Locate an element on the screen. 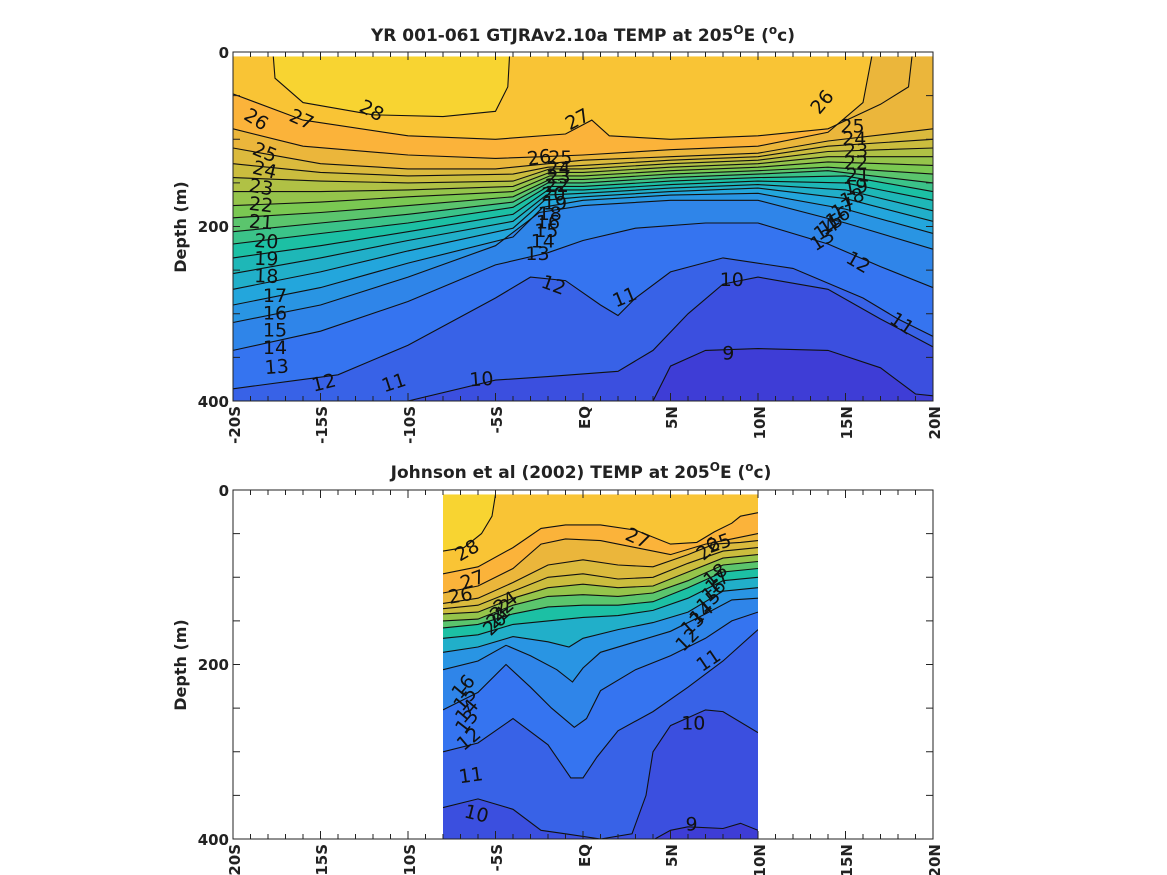 The height and width of the screenshot is (875, 1167). contour-label: 11 is located at coordinates (470, 775).